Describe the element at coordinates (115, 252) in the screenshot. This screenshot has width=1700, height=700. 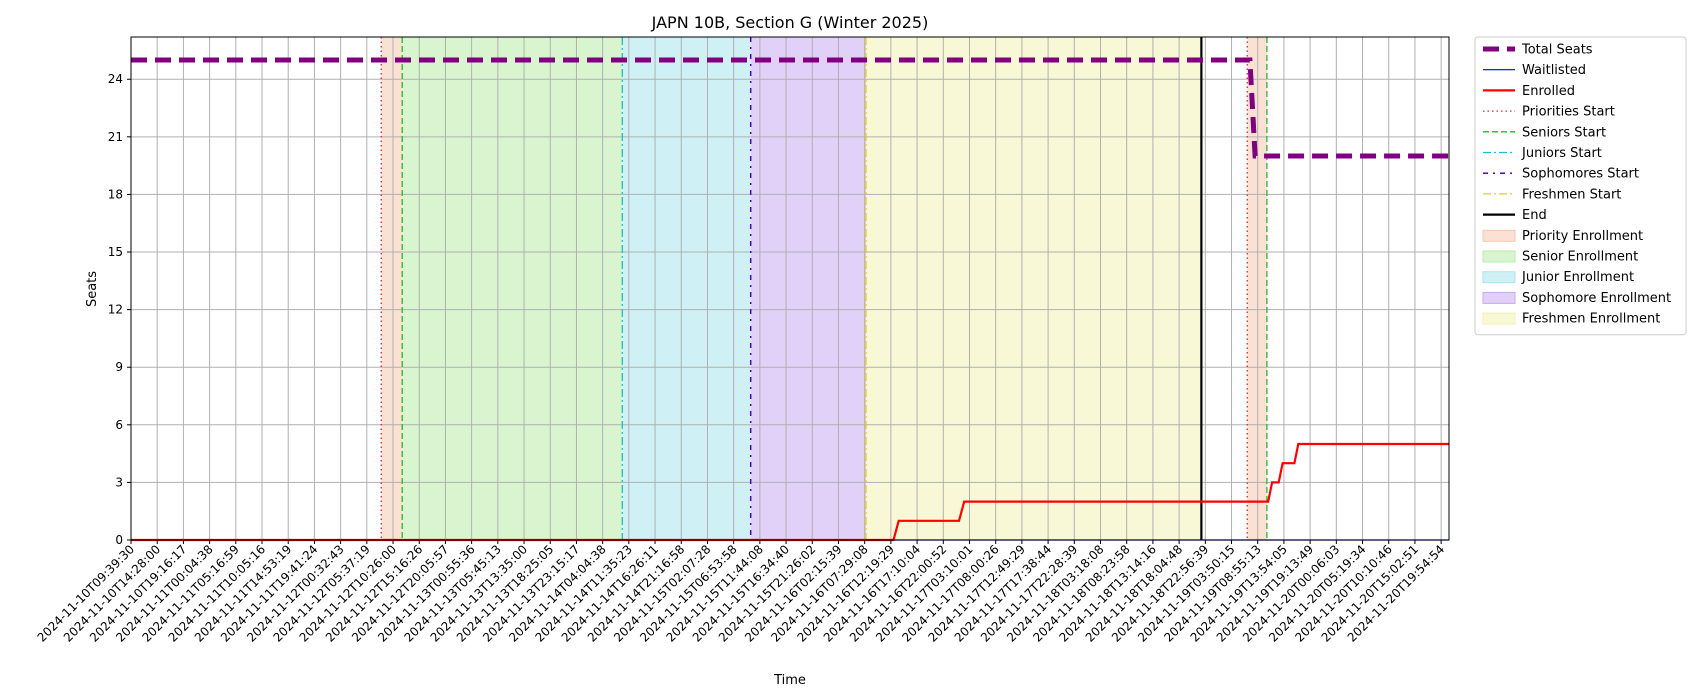
I see `y-tick-label-5: 15` at that location.